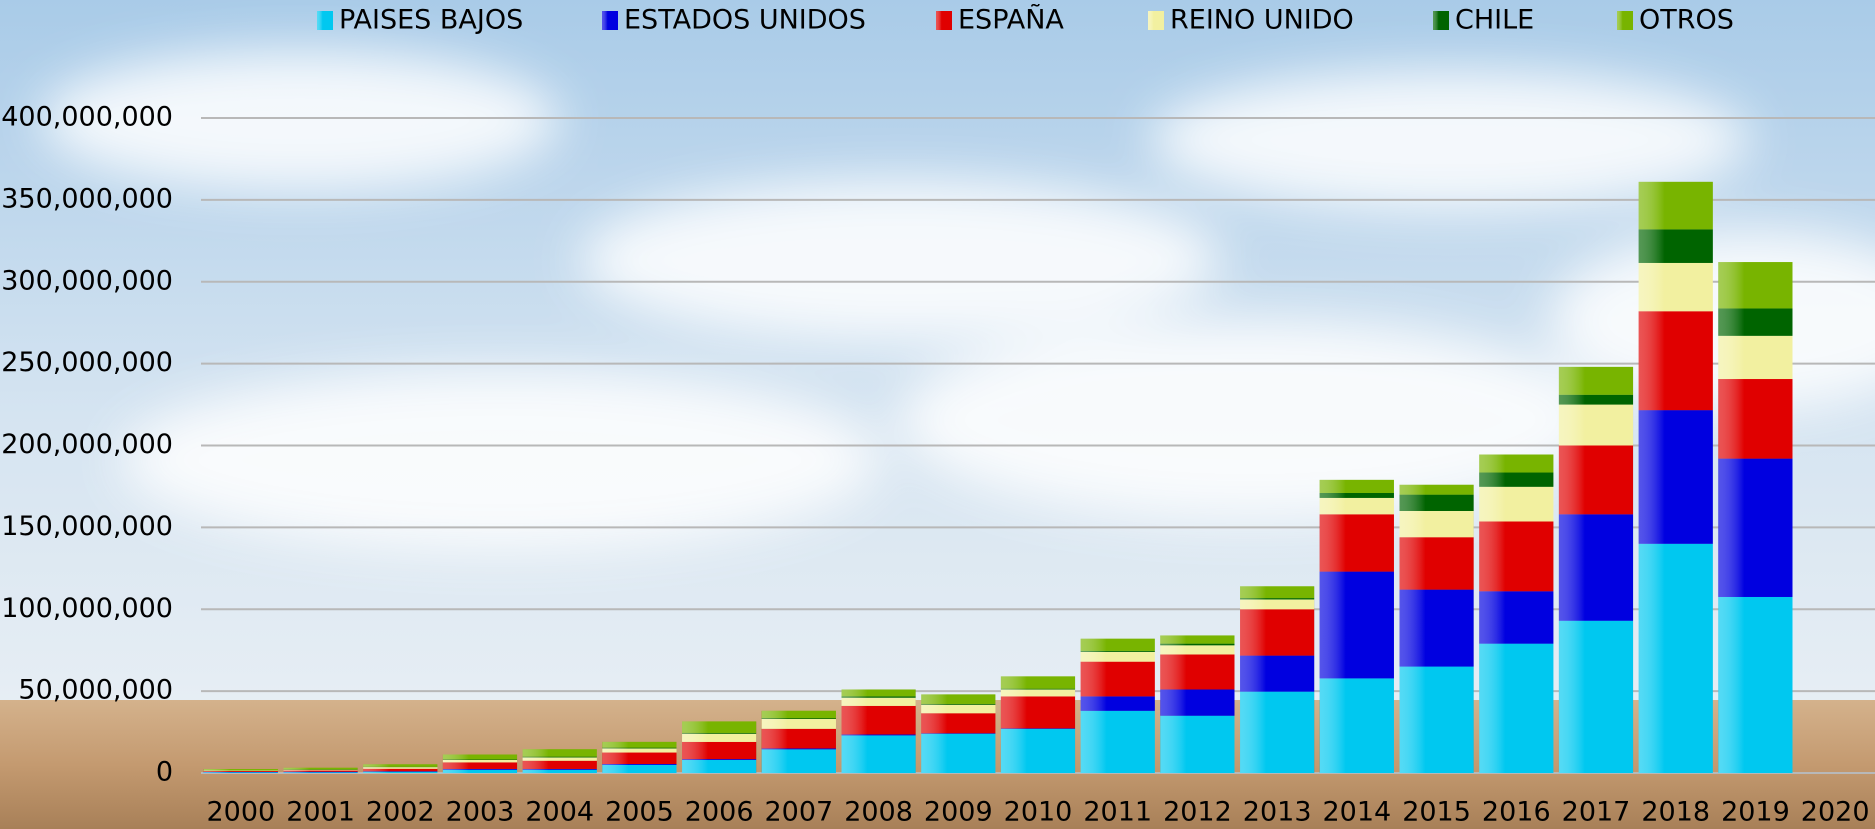 This screenshot has width=1875, height=829. I want to click on legend-label: ESTADOS UNIDOS, so click(745, 20).